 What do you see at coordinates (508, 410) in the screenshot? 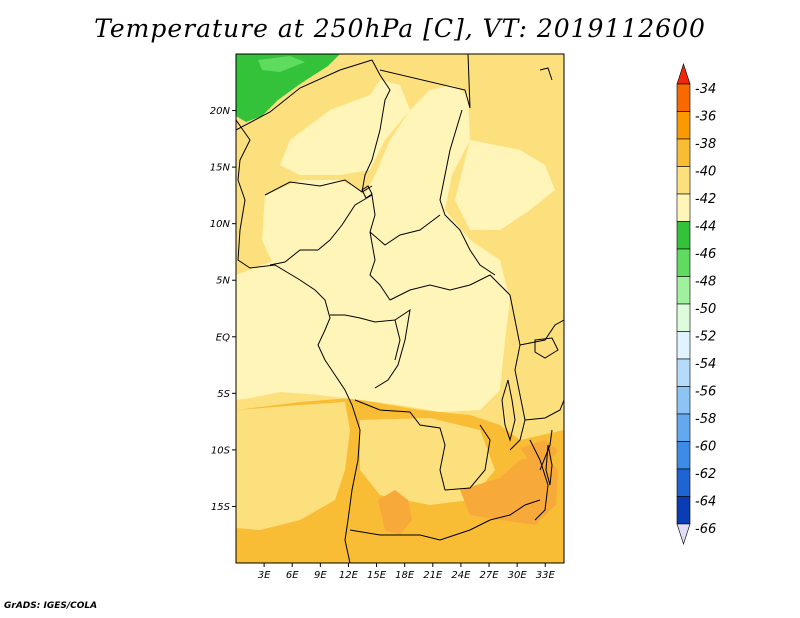
I see `lake-tanganyika` at bounding box center [508, 410].